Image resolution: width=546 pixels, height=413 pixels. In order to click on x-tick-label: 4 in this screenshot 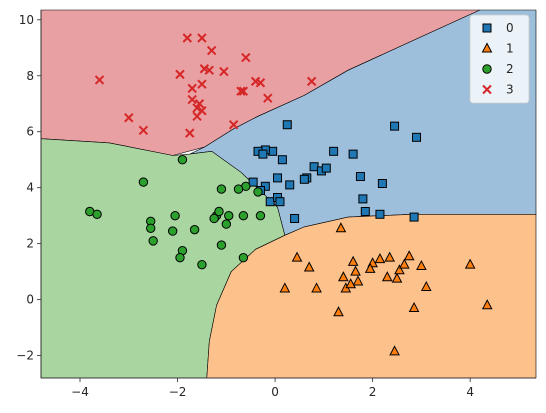, I will do `click(470, 392)`.